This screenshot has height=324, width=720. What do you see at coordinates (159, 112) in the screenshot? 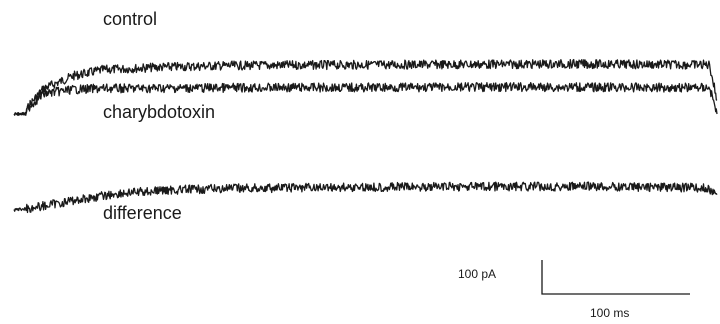
I see `charybdotoxin-trace-label: charybdotoxin` at bounding box center [159, 112].